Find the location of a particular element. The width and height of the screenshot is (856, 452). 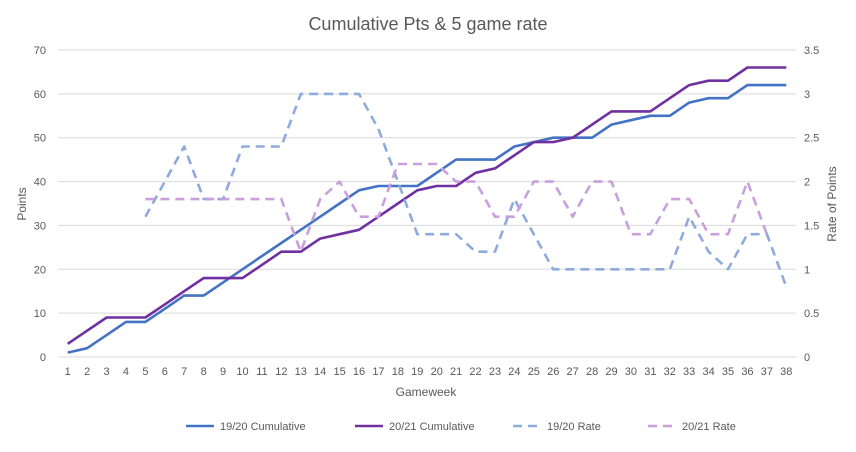

x-tick-label: 37 is located at coordinates (767, 372).